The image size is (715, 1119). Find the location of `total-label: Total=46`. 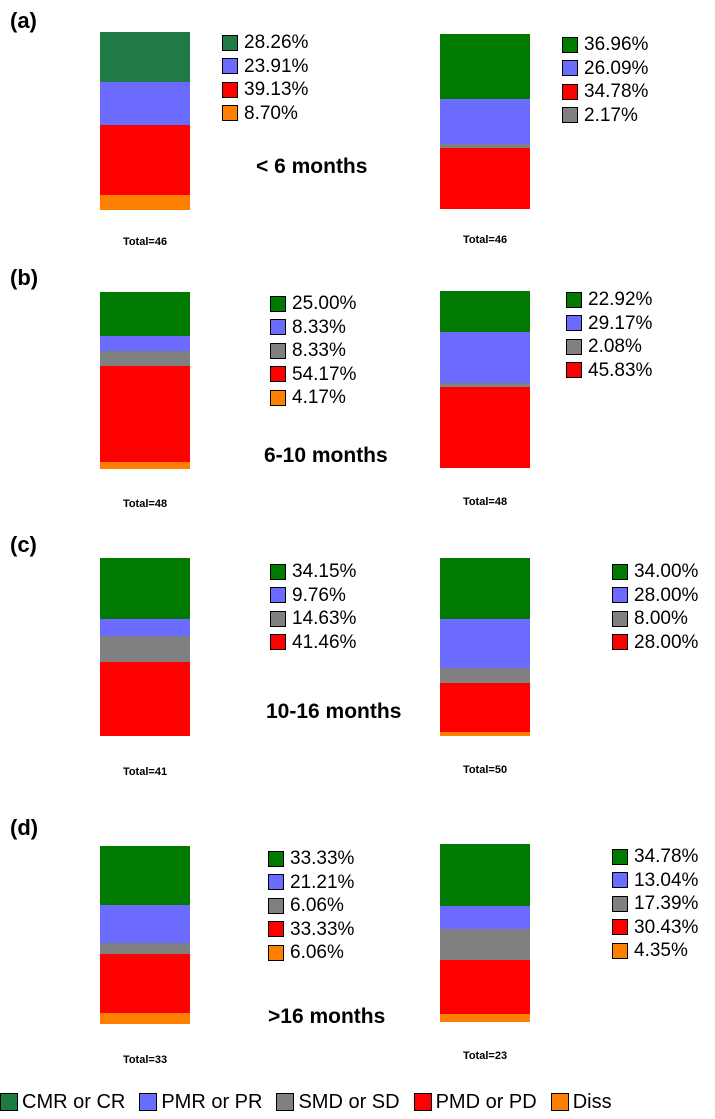

total-label: Total=46 is located at coordinates (145, 242).